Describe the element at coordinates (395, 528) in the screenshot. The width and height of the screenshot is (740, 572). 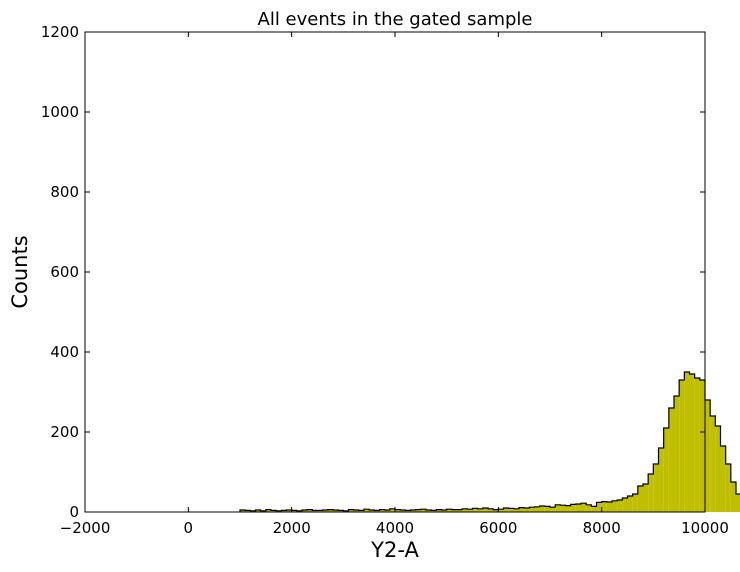
I see `x-tick-label: 4000` at that location.